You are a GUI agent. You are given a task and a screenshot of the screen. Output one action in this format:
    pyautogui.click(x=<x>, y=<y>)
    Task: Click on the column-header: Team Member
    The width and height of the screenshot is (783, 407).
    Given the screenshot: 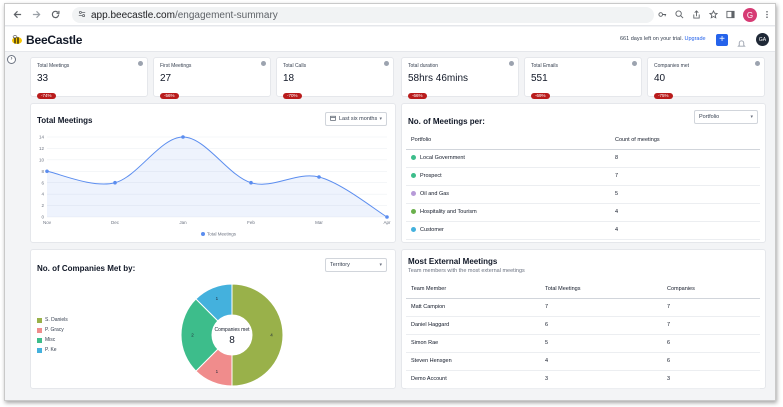 What is the action you would take?
    pyautogui.click(x=473, y=289)
    